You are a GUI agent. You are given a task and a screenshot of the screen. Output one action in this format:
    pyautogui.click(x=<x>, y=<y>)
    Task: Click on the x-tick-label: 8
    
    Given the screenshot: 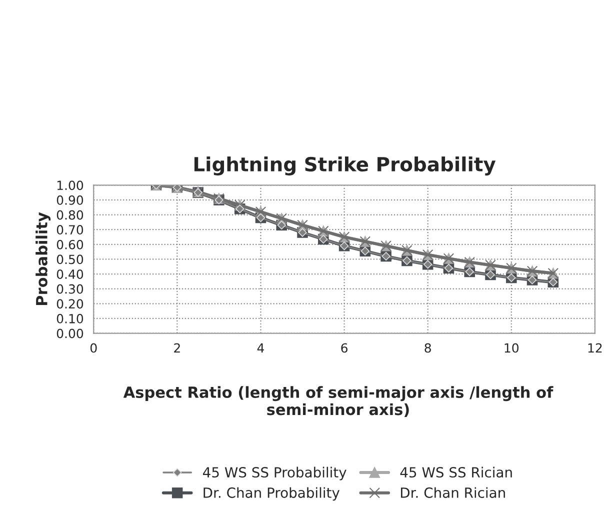 What is the action you would take?
    pyautogui.click(x=427, y=348)
    